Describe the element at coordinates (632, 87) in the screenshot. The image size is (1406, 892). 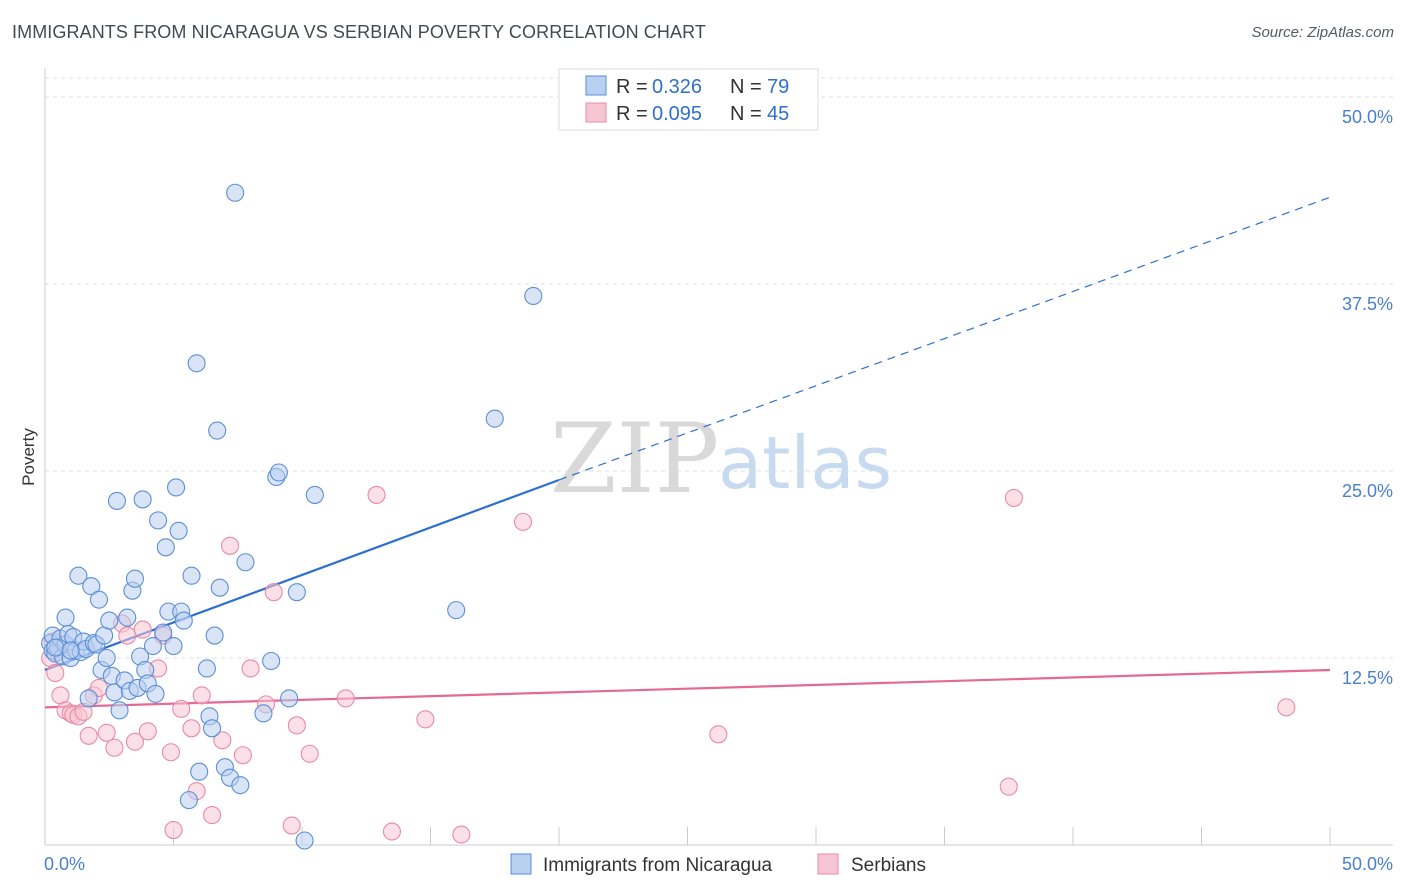
I see `legend-r-label-1: R =` at that location.